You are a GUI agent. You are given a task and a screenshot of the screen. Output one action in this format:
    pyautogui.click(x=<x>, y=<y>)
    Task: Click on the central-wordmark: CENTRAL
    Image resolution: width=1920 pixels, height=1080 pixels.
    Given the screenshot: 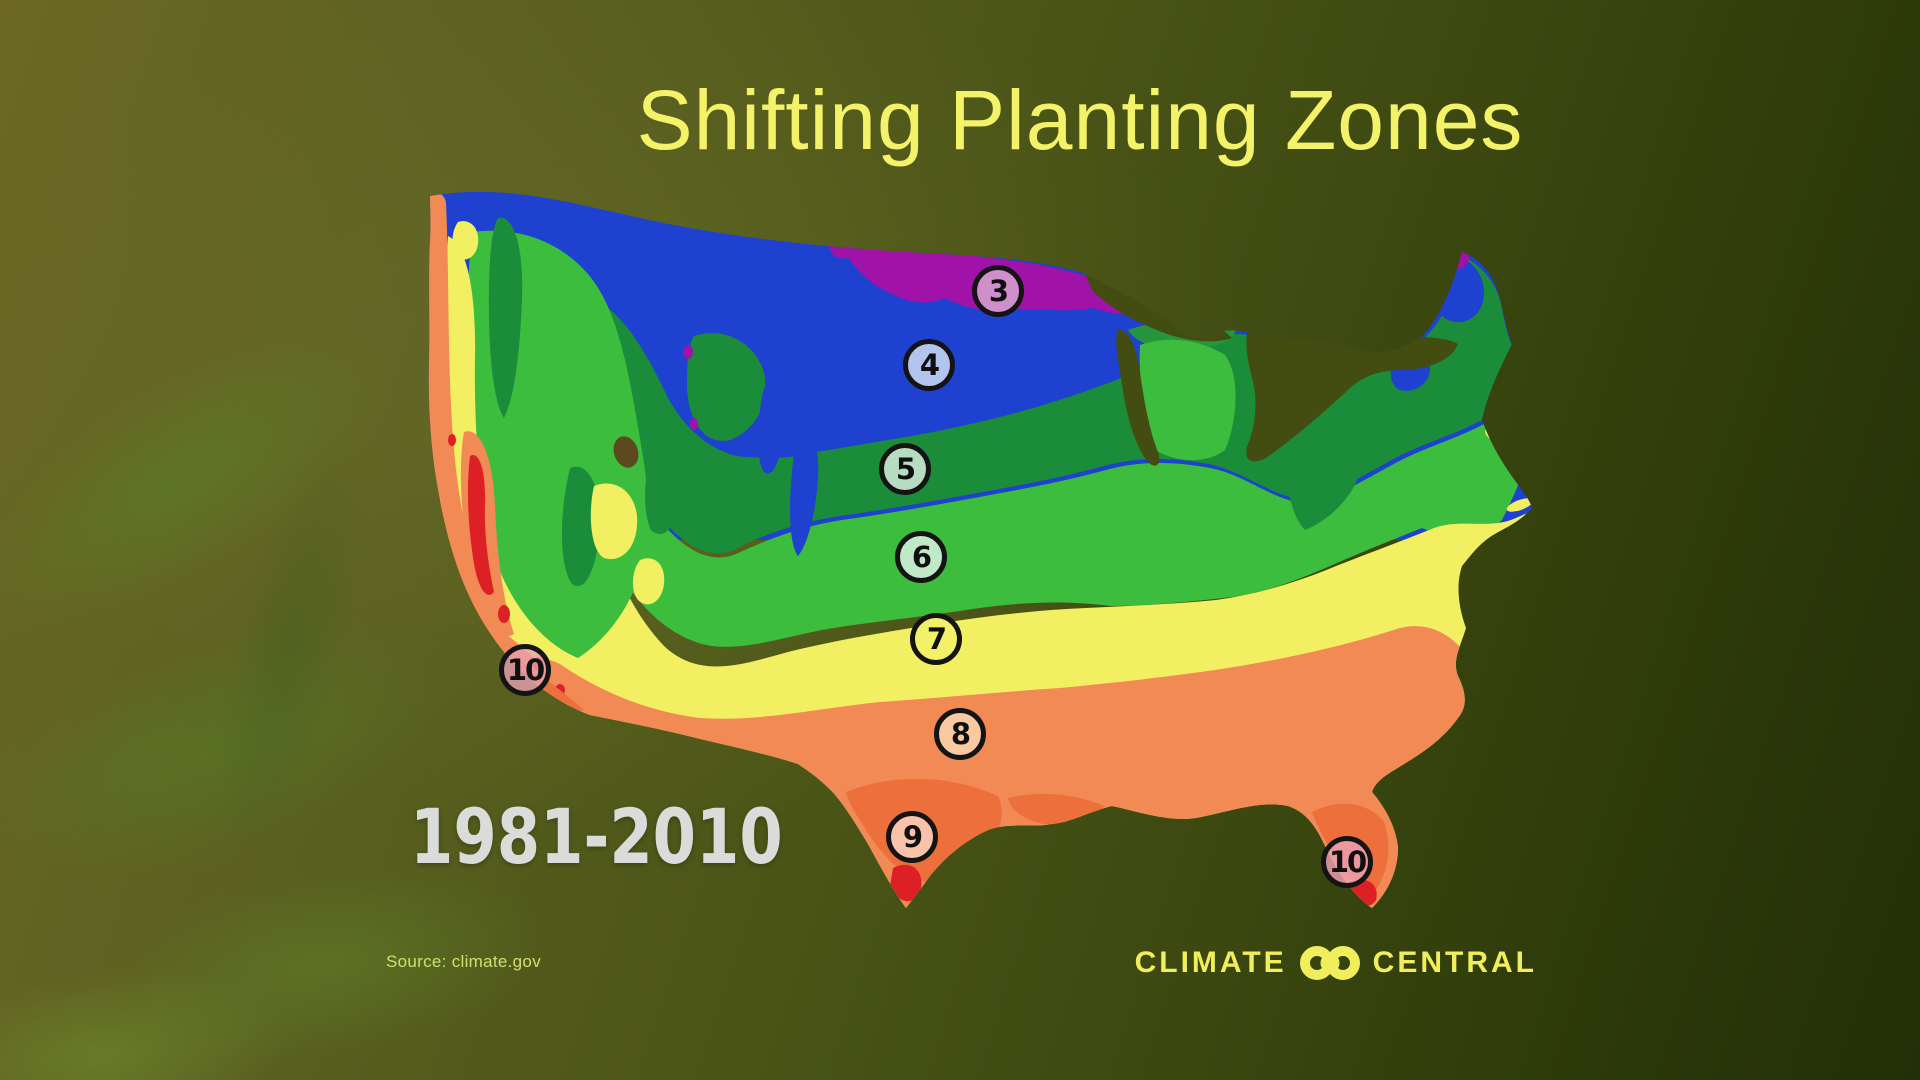 What is the action you would take?
    pyautogui.click(x=1454, y=962)
    